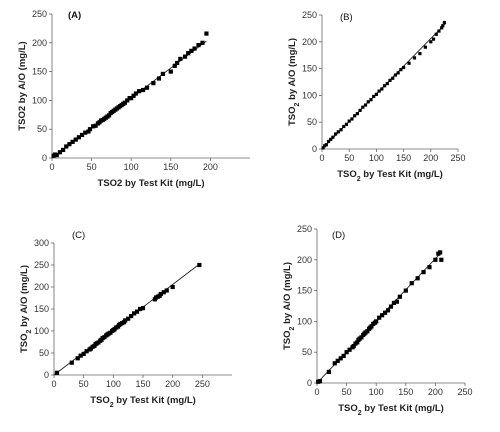 This screenshot has height=432, width=500. Describe the element at coordinates (78, 235) in the screenshot. I see `panel-label: (C)` at that location.